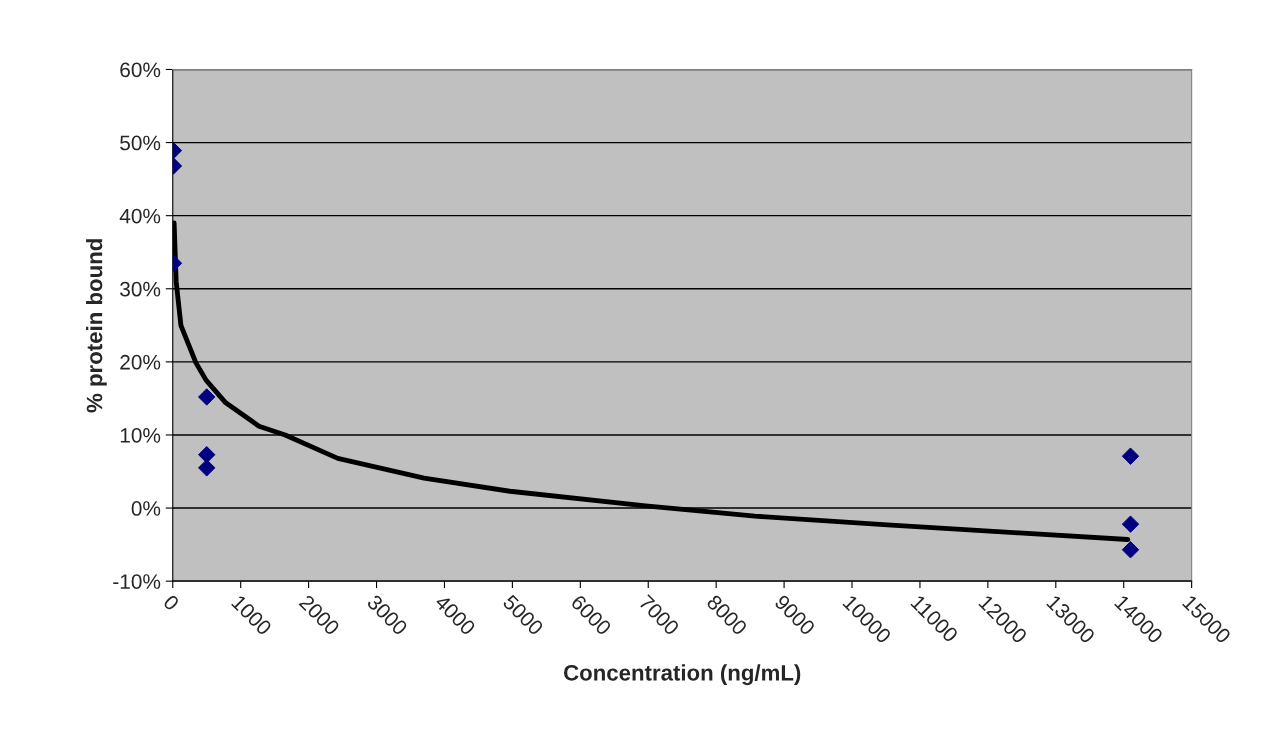 Image resolution: width=1261 pixels, height=747 pixels. I want to click on y-axis-title: % protein bound, so click(96, 326).